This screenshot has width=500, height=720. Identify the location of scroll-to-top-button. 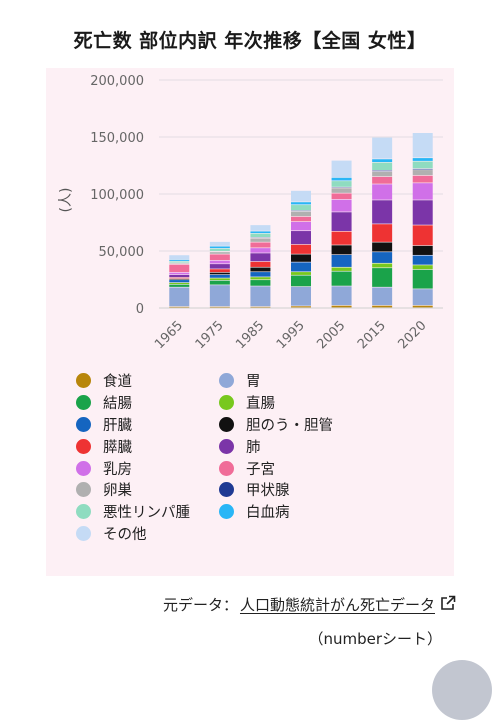
(462, 690).